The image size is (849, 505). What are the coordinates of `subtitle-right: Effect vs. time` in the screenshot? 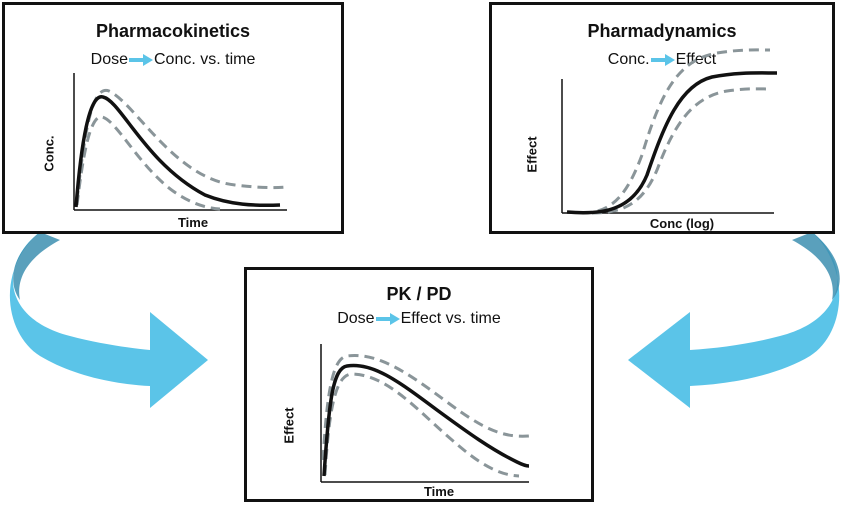 It's located at (450, 318).